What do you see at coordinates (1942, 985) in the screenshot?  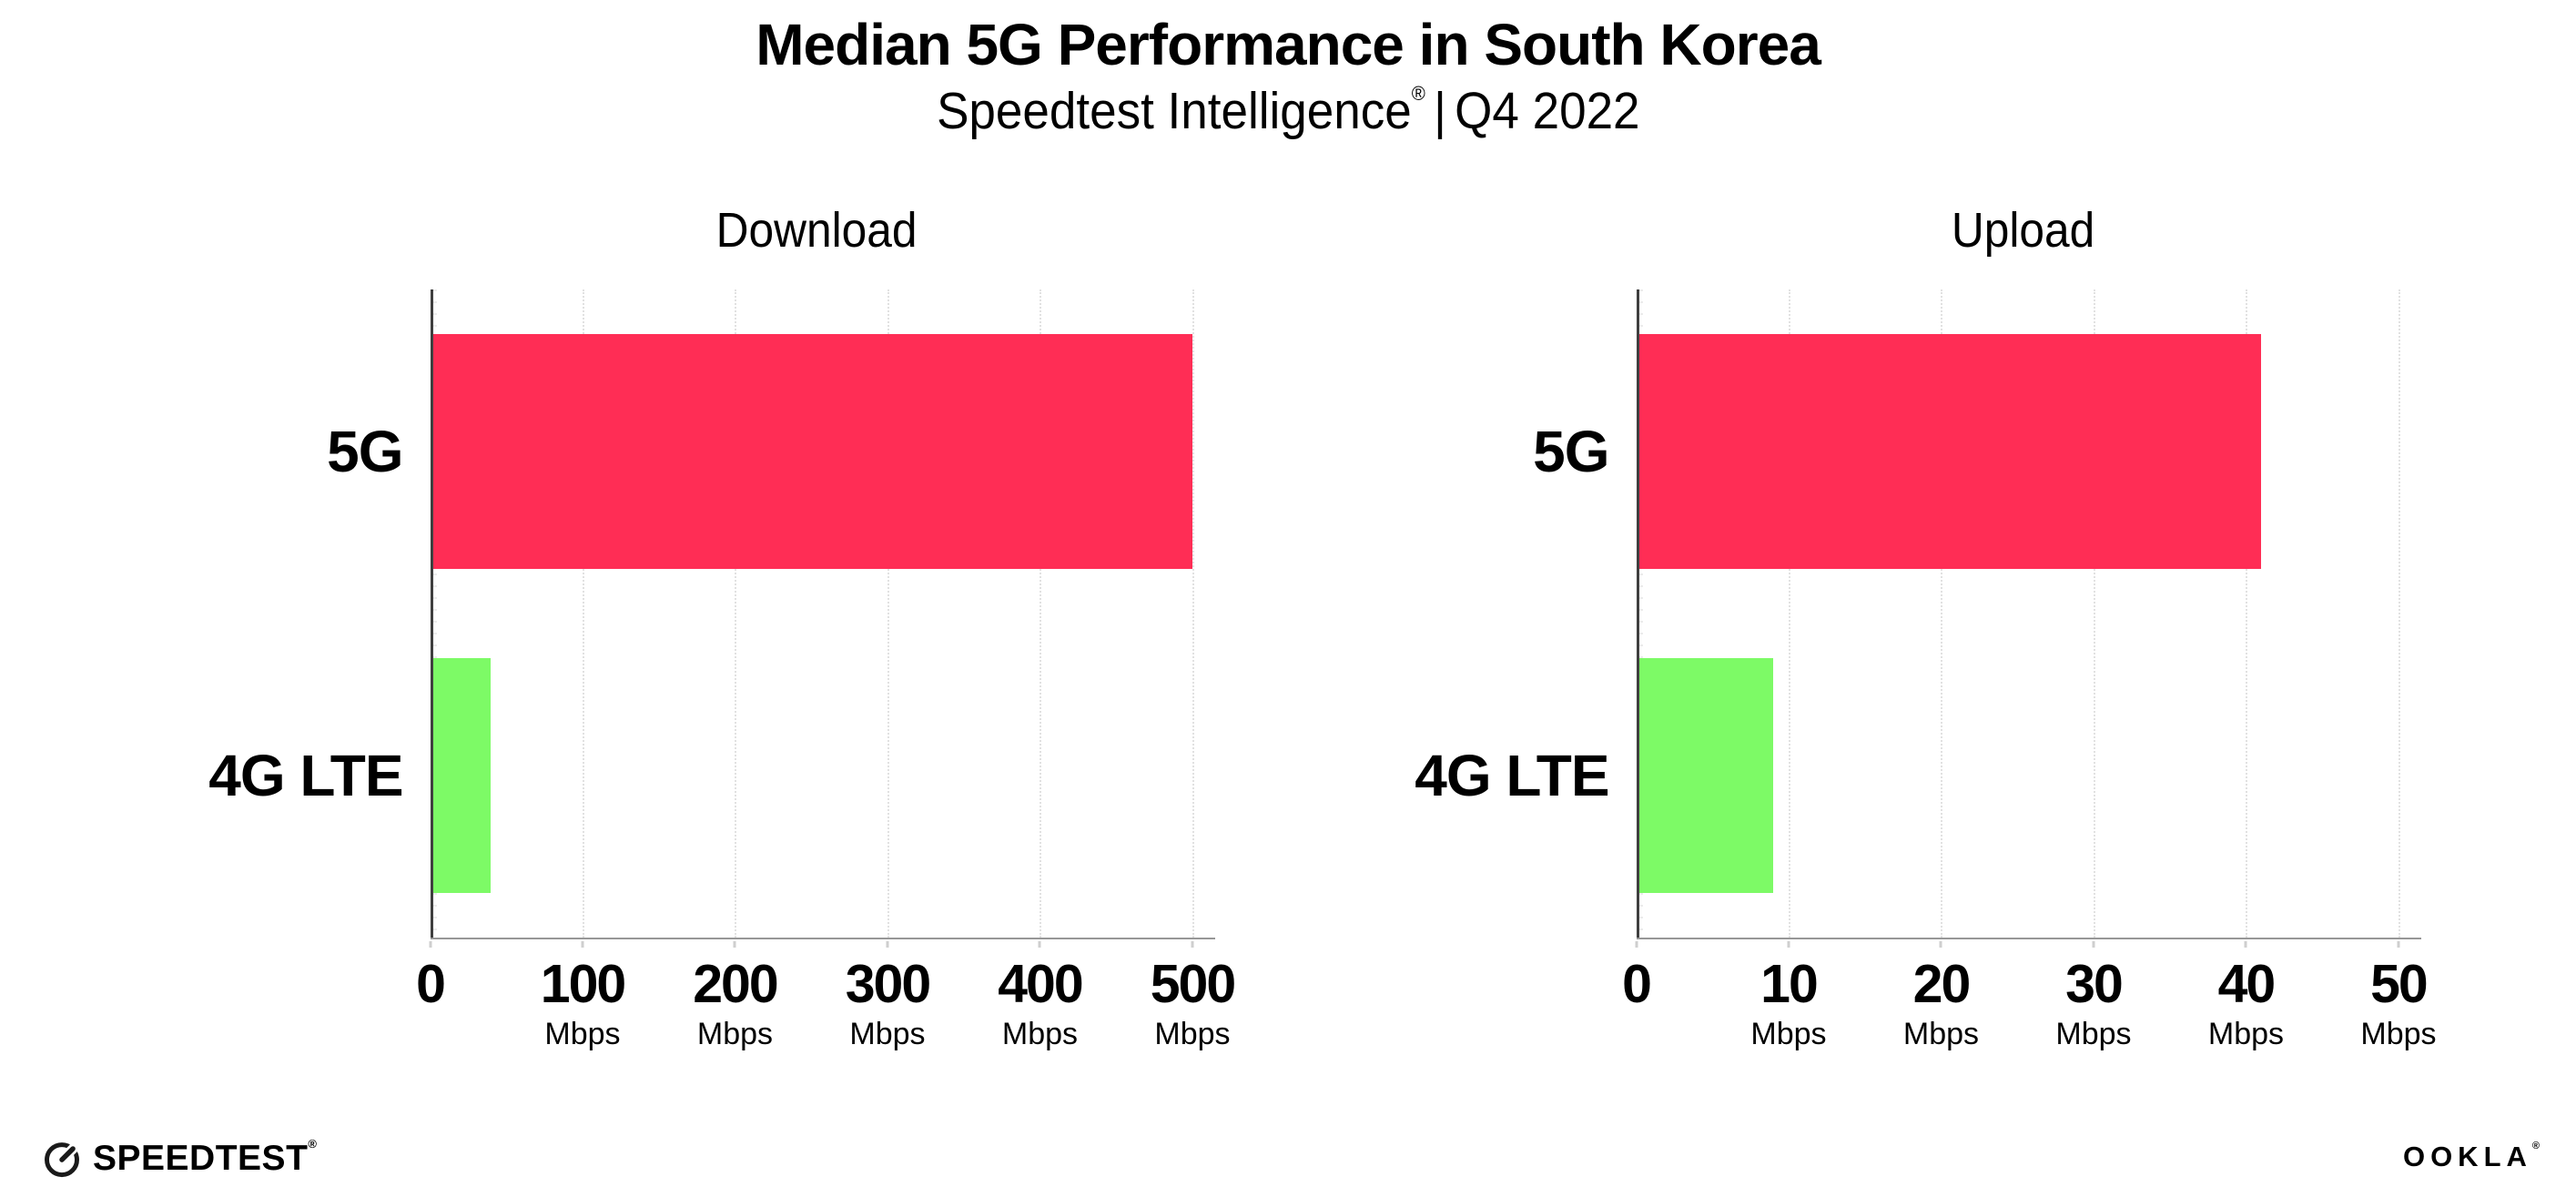 I see `tick-value: 20` at bounding box center [1942, 985].